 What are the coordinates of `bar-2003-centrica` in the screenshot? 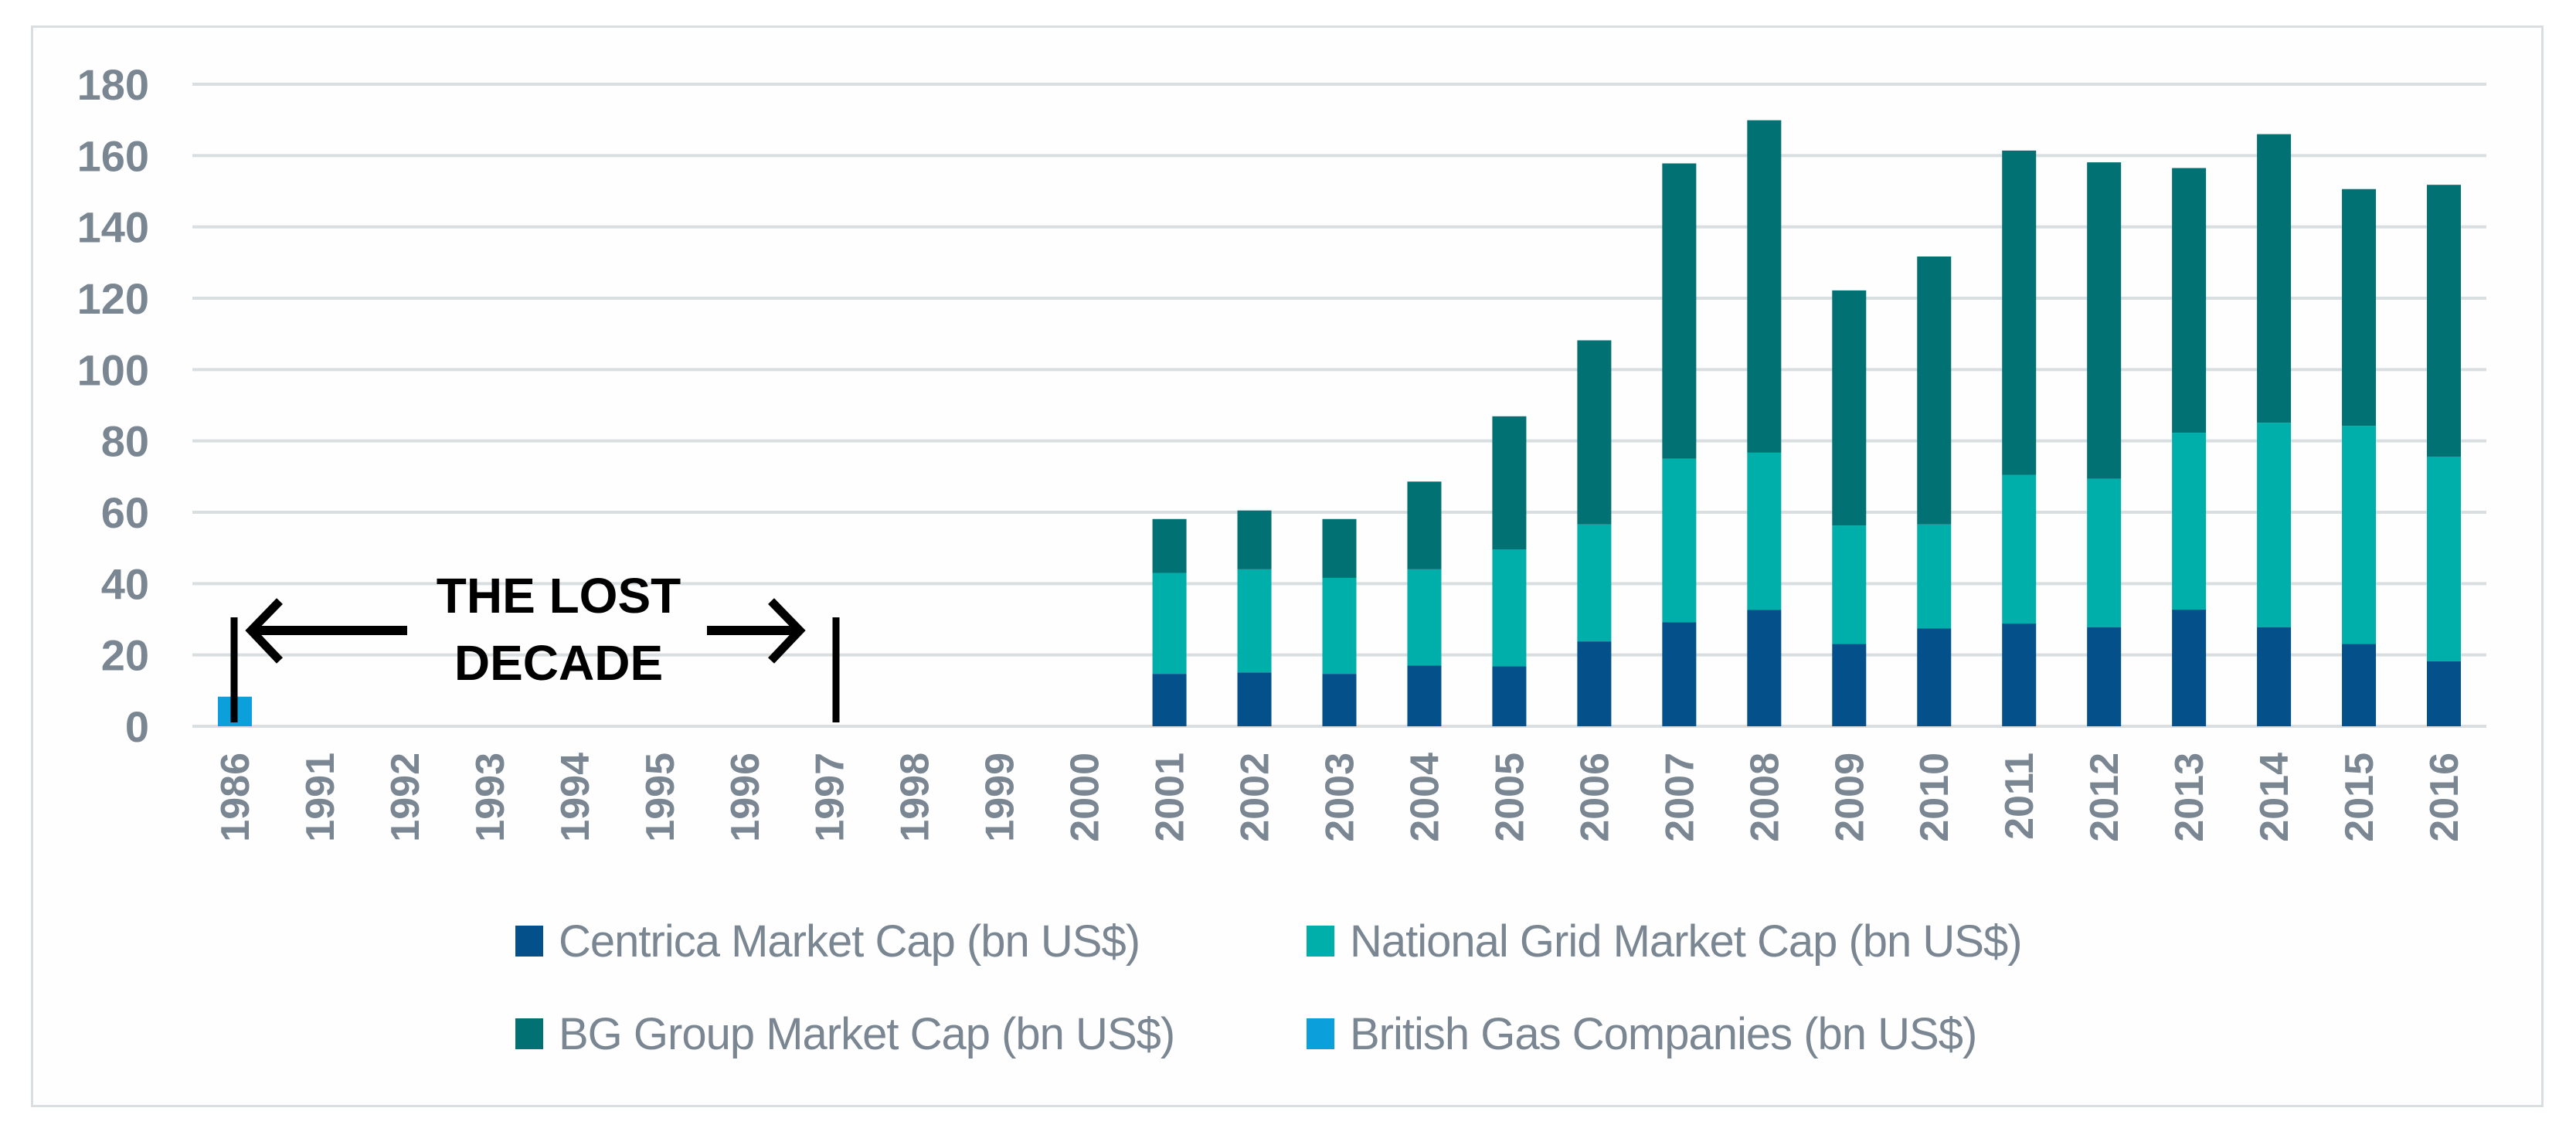 It's located at (1339, 700).